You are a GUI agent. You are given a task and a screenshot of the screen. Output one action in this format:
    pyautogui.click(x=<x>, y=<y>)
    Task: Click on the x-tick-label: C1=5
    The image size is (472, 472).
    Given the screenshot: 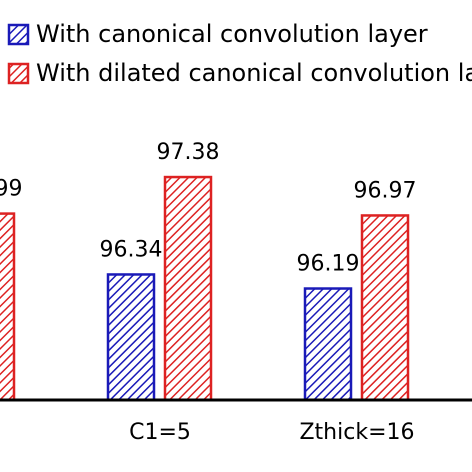 What is the action you would take?
    pyautogui.click(x=160, y=432)
    